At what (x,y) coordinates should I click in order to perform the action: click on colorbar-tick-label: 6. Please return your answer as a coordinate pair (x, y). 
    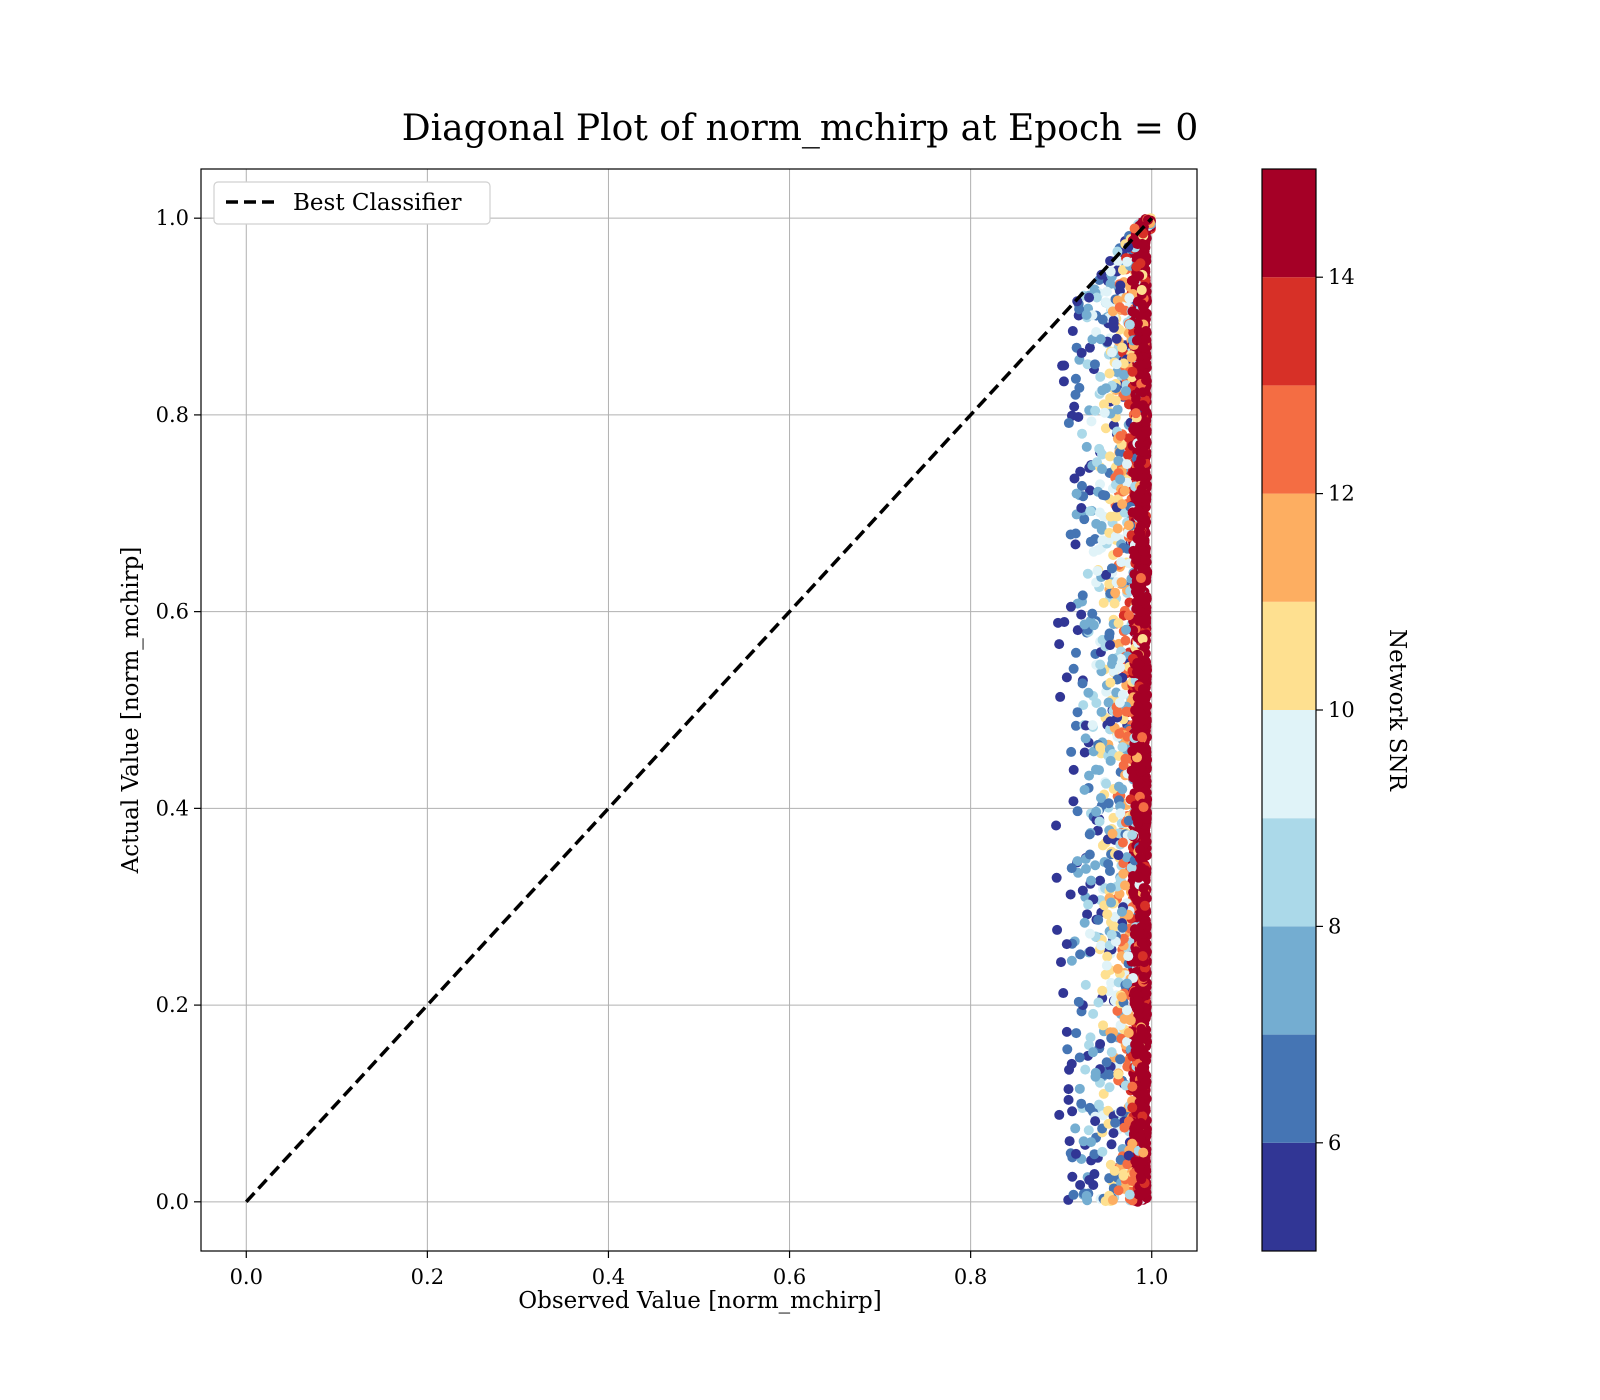
    Looking at the image, I should click on (1334, 1143).